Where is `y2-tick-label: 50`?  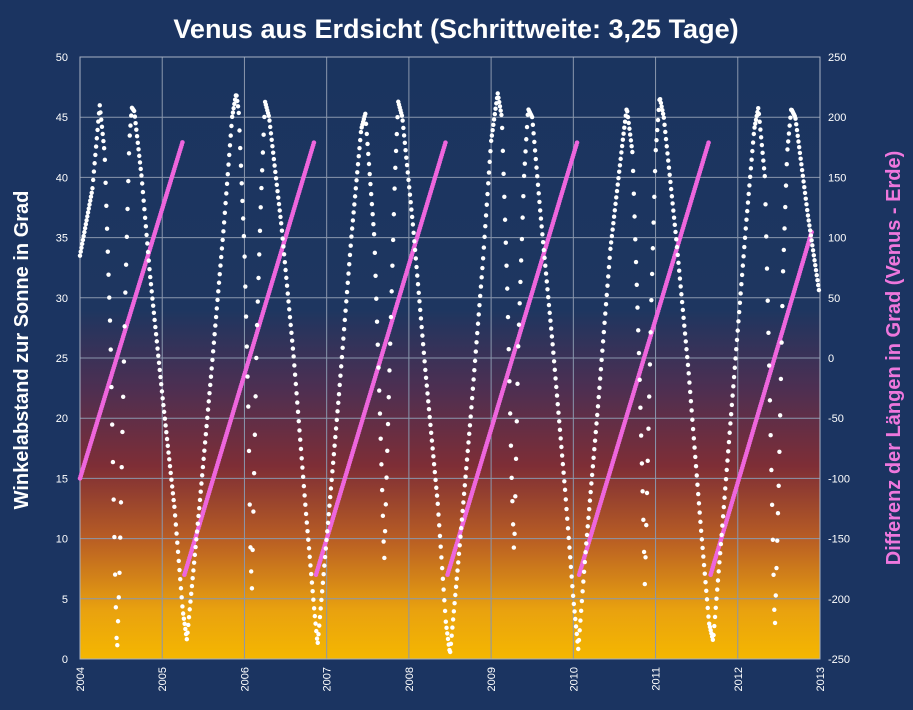 y2-tick-label: 50 is located at coordinates (834, 299).